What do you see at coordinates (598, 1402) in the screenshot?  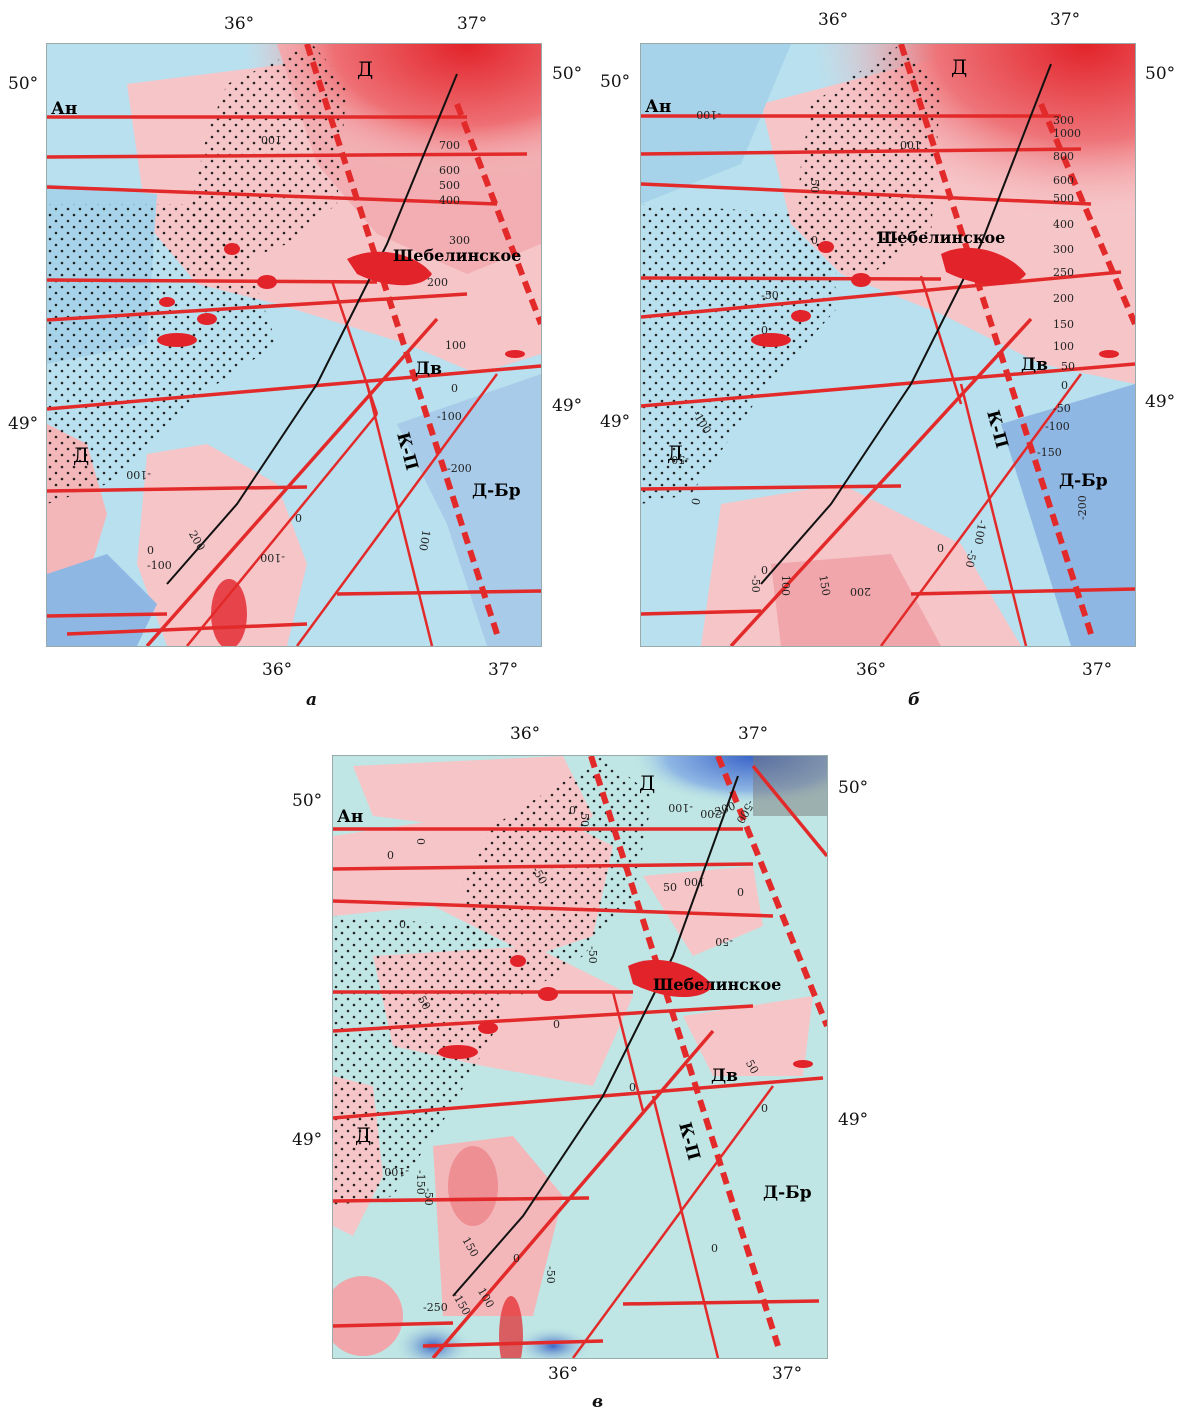 I see `panel-label-v: в` at bounding box center [598, 1402].